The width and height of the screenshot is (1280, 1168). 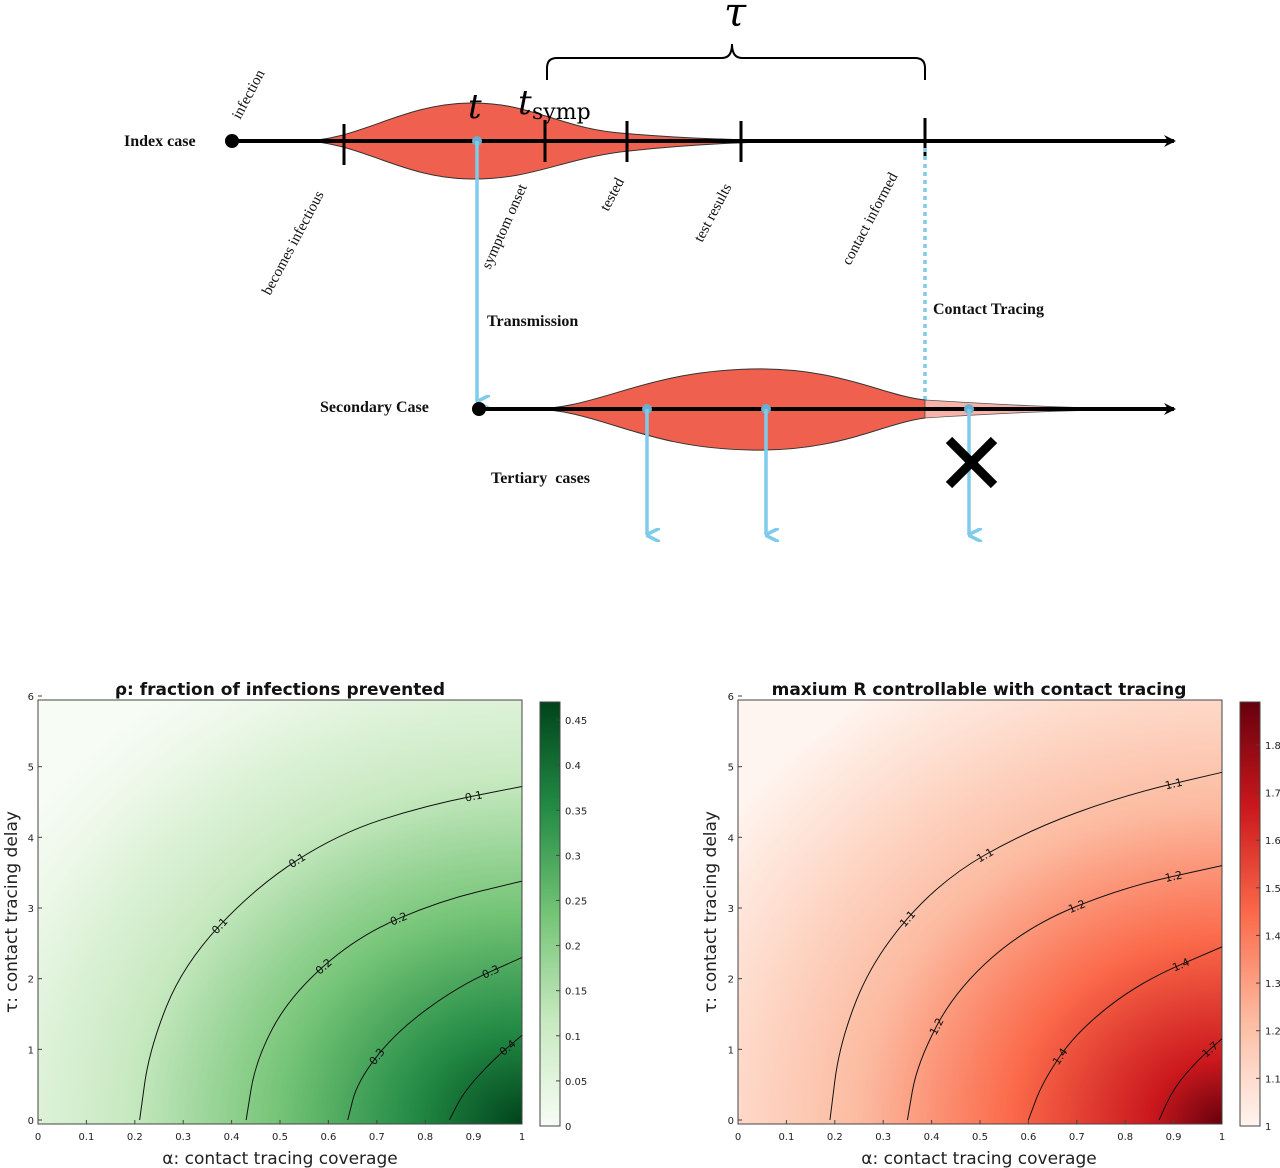 What do you see at coordinates (540, 478) in the screenshot?
I see `tertiary-cases-label: Tertiary cases` at bounding box center [540, 478].